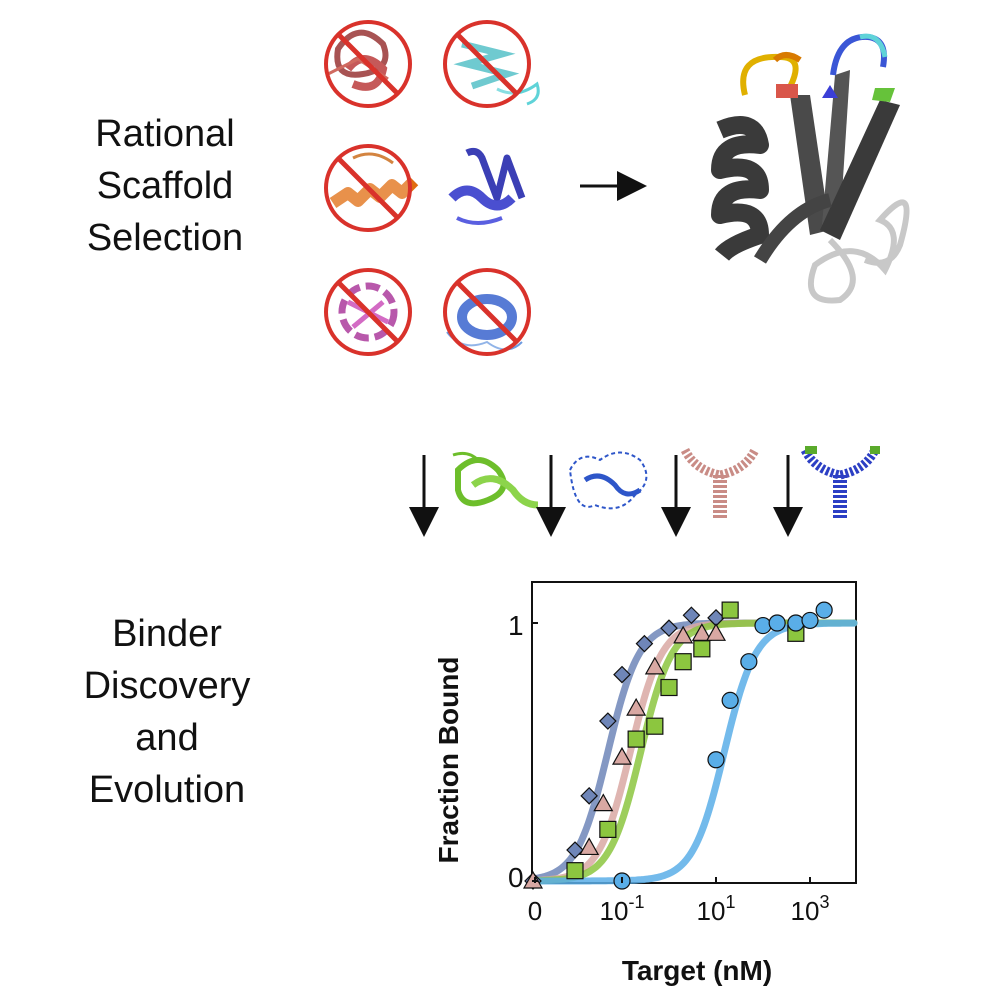 Image resolution: width=996 pixels, height=996 pixels. I want to click on x-axis-label: Target (nM), so click(697, 970).